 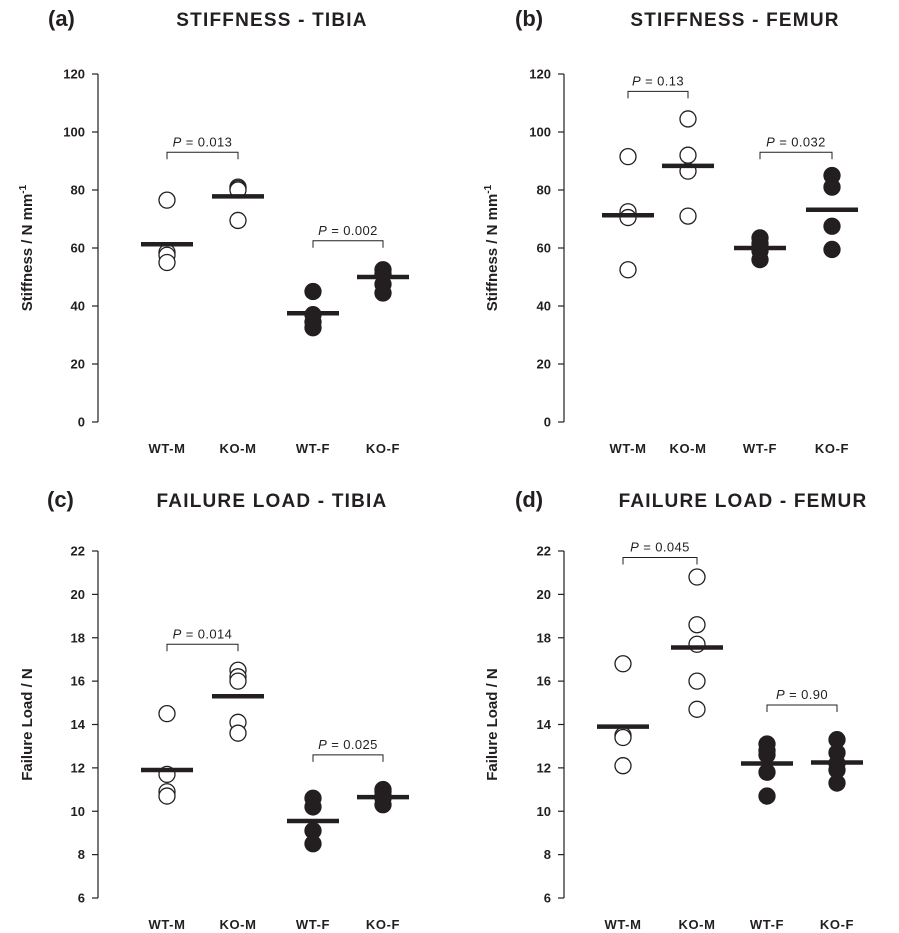 What do you see at coordinates (627, 448) in the screenshot?
I see `p1-category-label: WT-M` at bounding box center [627, 448].